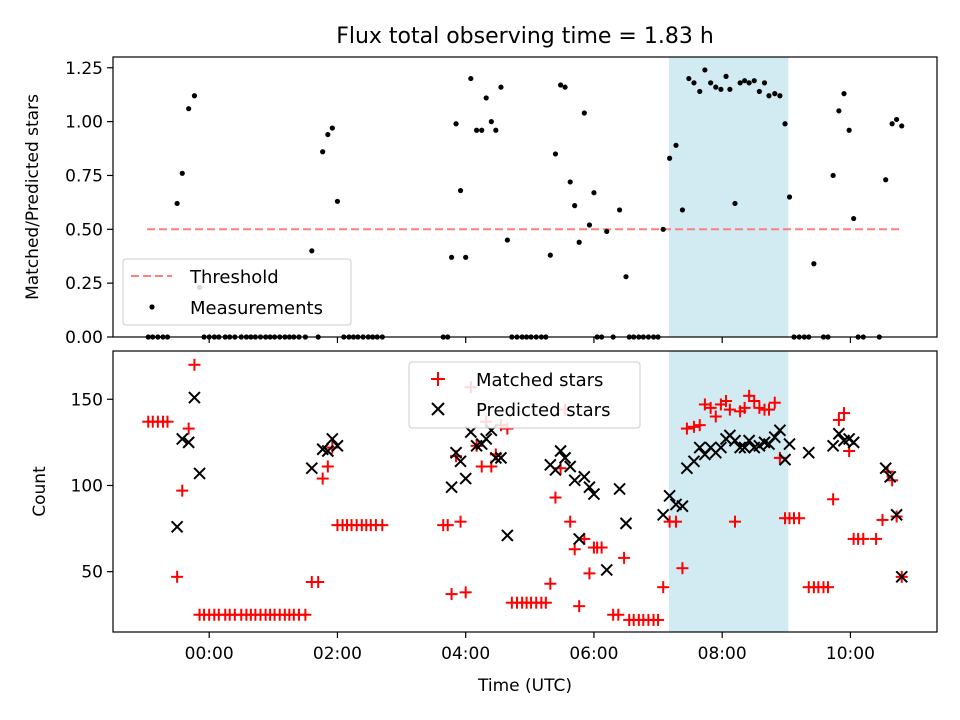 Image resolution: width=960 pixels, height=720 pixels. Describe the element at coordinates (92, 486) in the screenshot. I see `y-axis-ticks: 50 100 150` at that location.